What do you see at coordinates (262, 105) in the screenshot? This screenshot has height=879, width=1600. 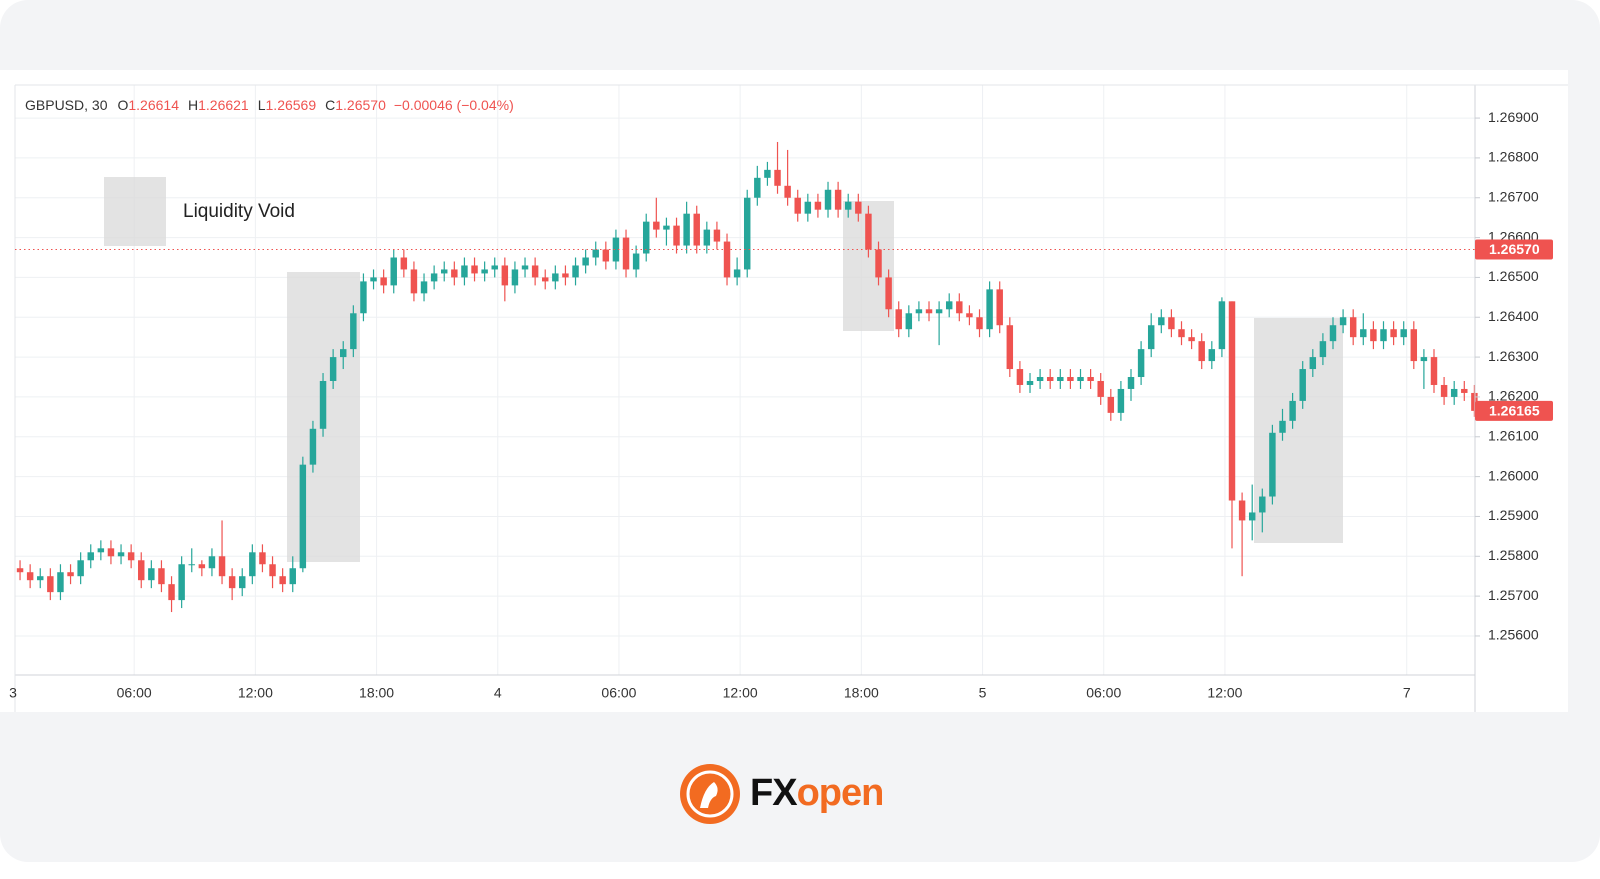 I see `ohlc-key: L` at bounding box center [262, 105].